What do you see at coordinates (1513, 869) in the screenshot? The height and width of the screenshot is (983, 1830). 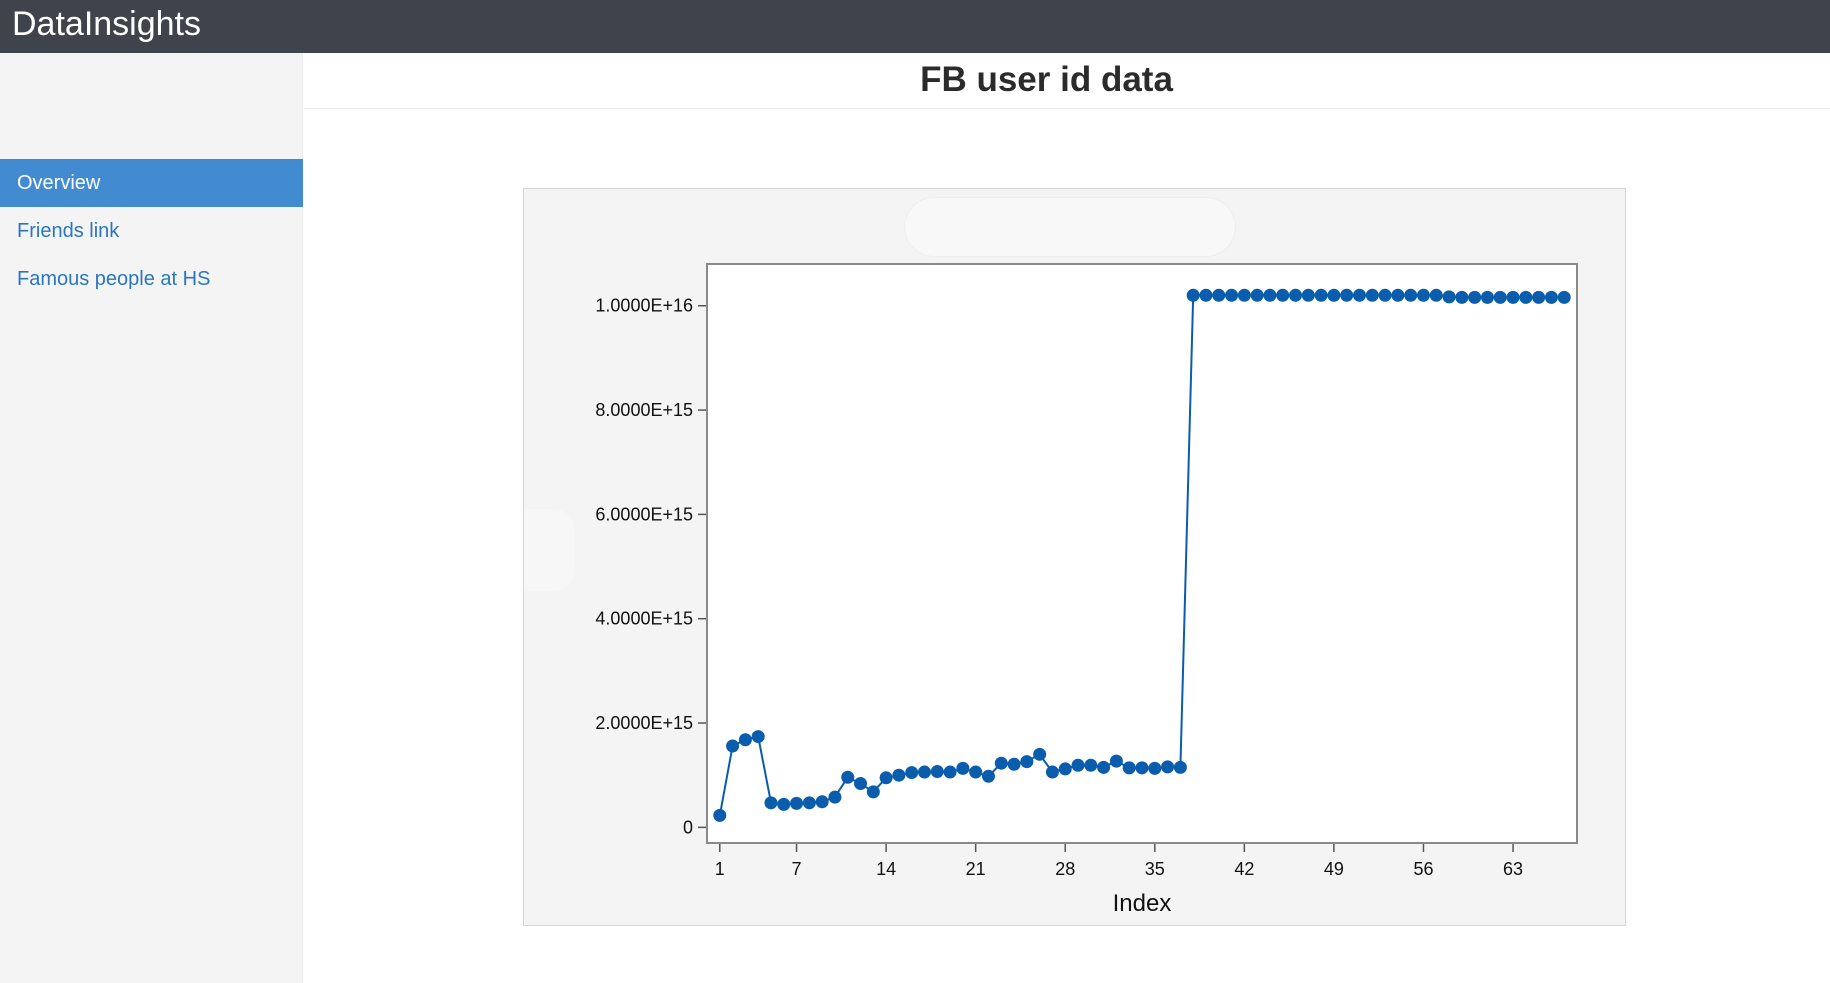 I see `x-tick-label: 63` at bounding box center [1513, 869].